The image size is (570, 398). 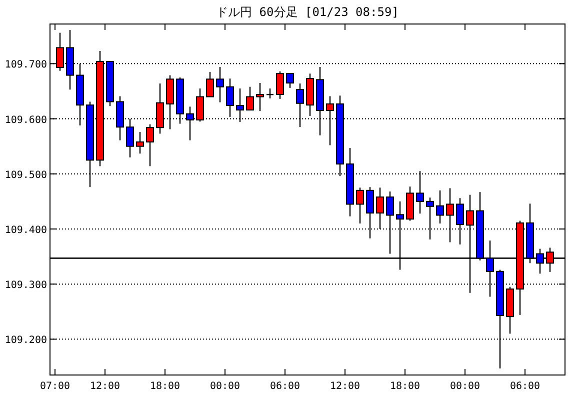 I want to click on chart-title: ドル円 60分足 [01/23 08:59], so click(x=307, y=12).